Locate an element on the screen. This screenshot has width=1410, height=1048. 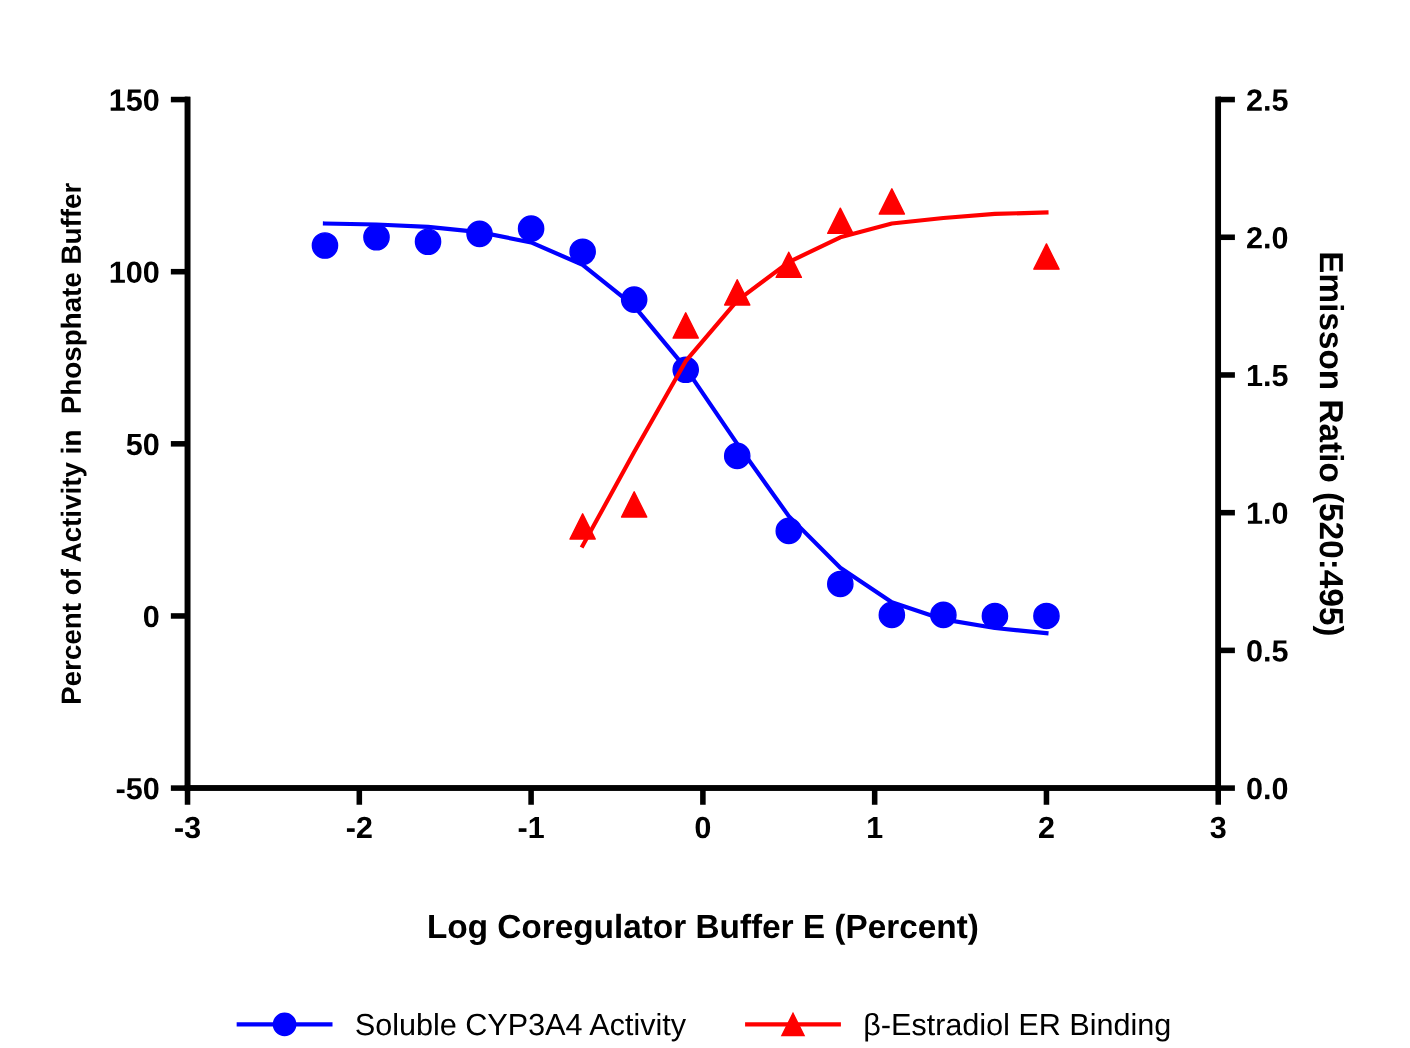
y2-tick-label: 1.5 is located at coordinates (1267, 376).